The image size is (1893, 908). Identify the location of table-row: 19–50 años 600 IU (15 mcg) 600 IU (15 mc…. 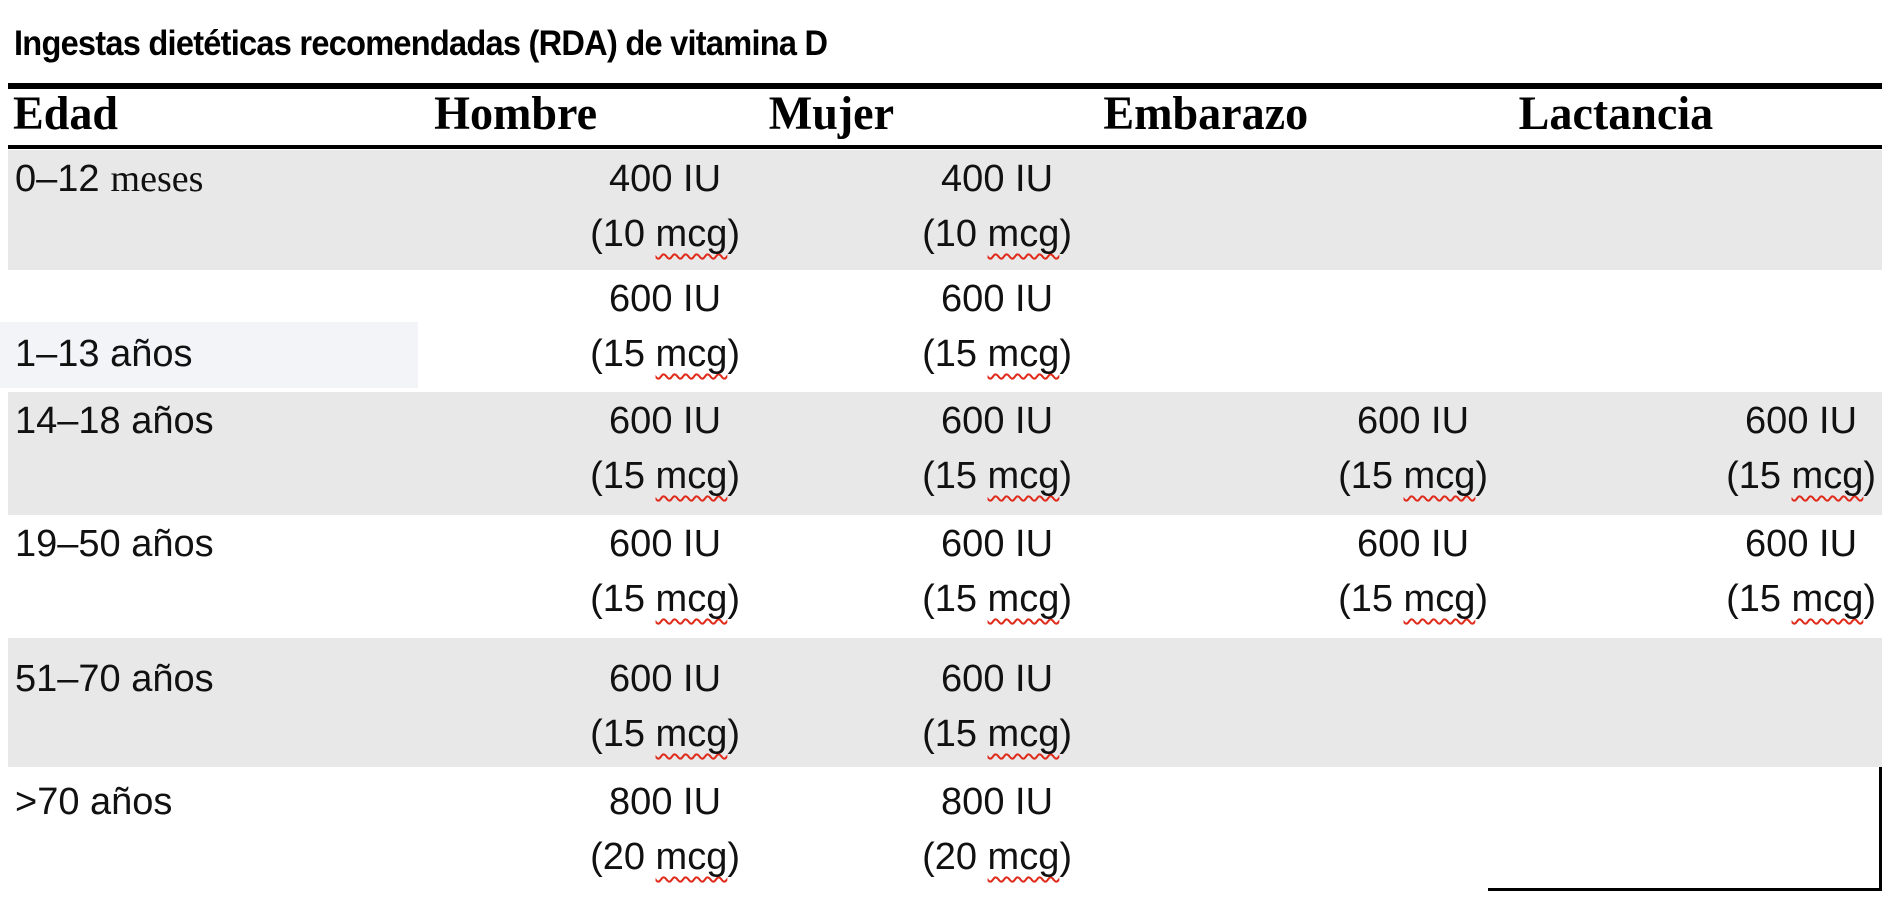
(945, 576).